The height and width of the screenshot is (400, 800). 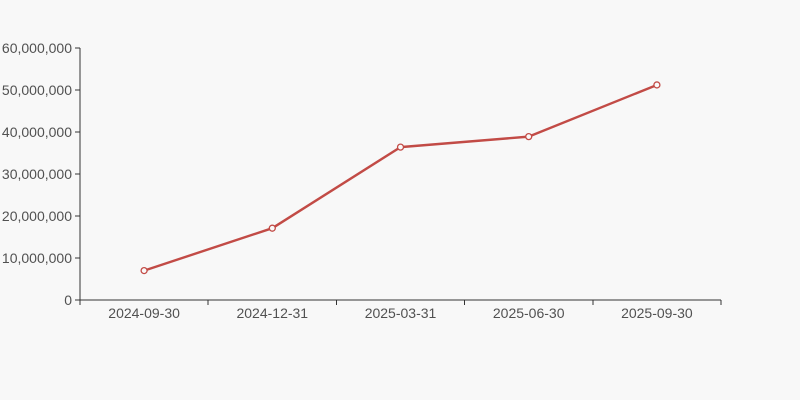 I want to click on y-axis-label: 30,000,000, so click(x=37, y=174).